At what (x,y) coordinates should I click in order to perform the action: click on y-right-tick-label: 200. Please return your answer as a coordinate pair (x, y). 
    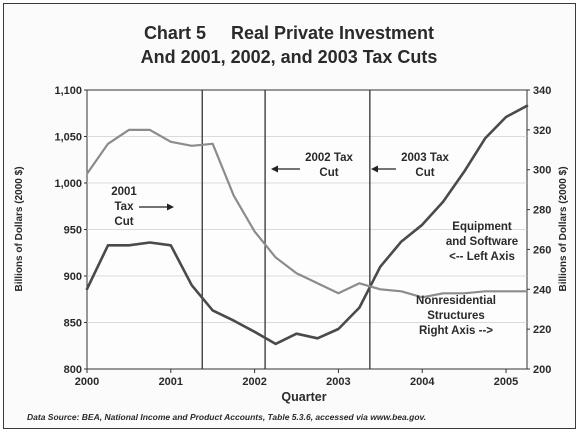
    Looking at the image, I should click on (542, 370).